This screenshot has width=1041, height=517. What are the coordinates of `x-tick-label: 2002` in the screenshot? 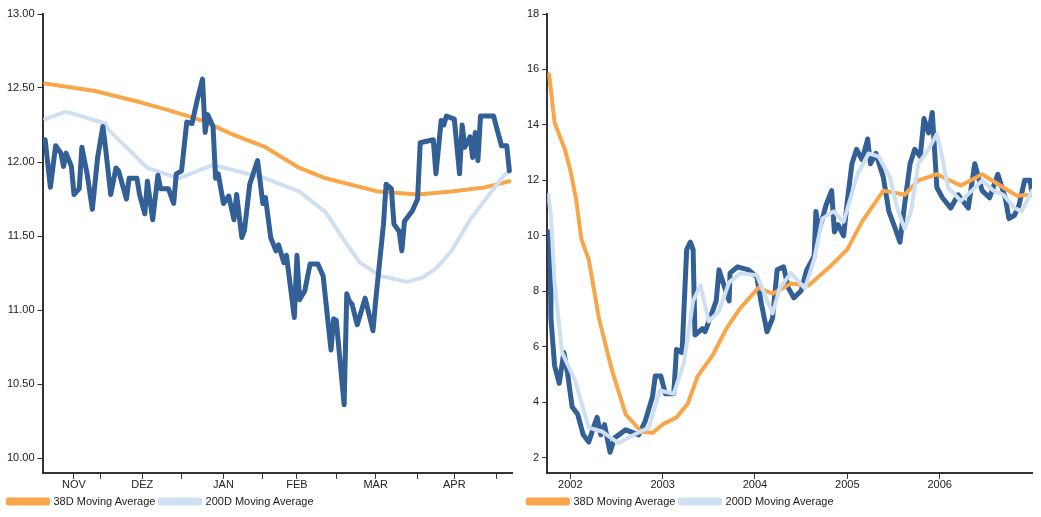 It's located at (570, 484).